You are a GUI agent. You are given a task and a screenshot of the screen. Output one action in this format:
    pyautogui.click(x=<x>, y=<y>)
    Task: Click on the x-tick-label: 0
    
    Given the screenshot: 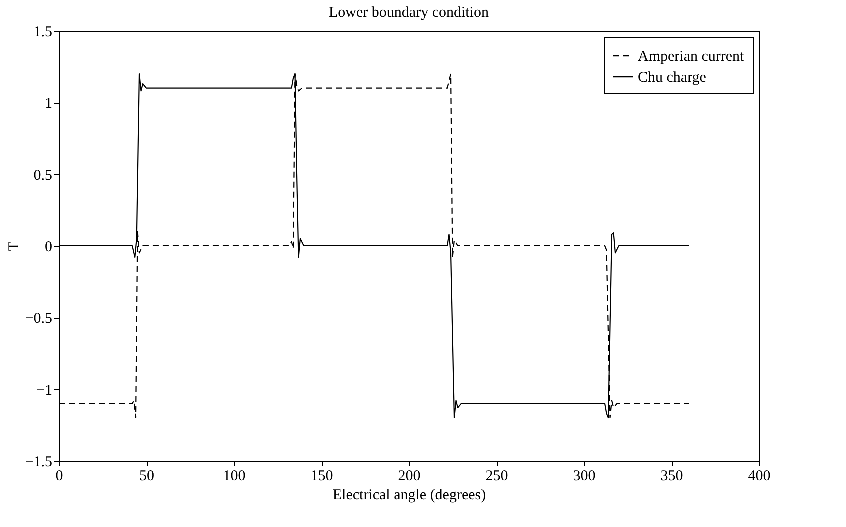 What is the action you would take?
    pyautogui.click(x=60, y=476)
    